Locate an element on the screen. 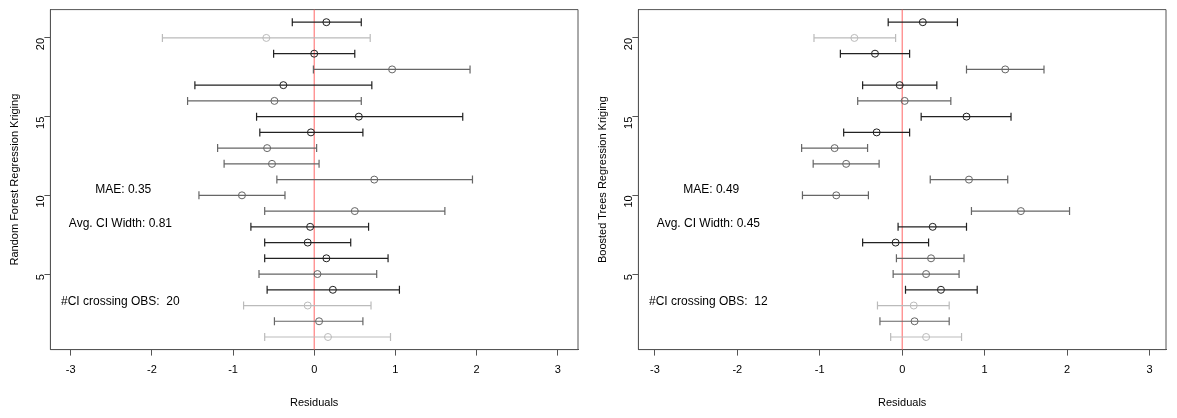 This screenshot has height=418, width=1177. annotation: Avg. CI Width: 0.81 is located at coordinates (120, 223).